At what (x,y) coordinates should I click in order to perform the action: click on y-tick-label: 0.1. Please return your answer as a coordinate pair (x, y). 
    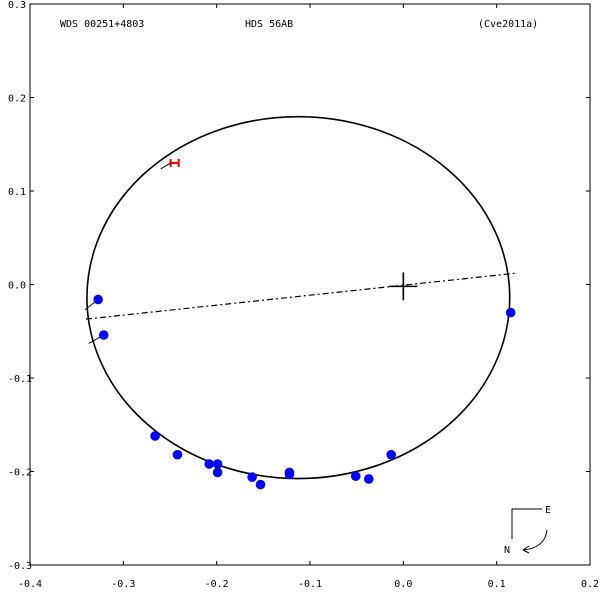
    Looking at the image, I should click on (17, 192).